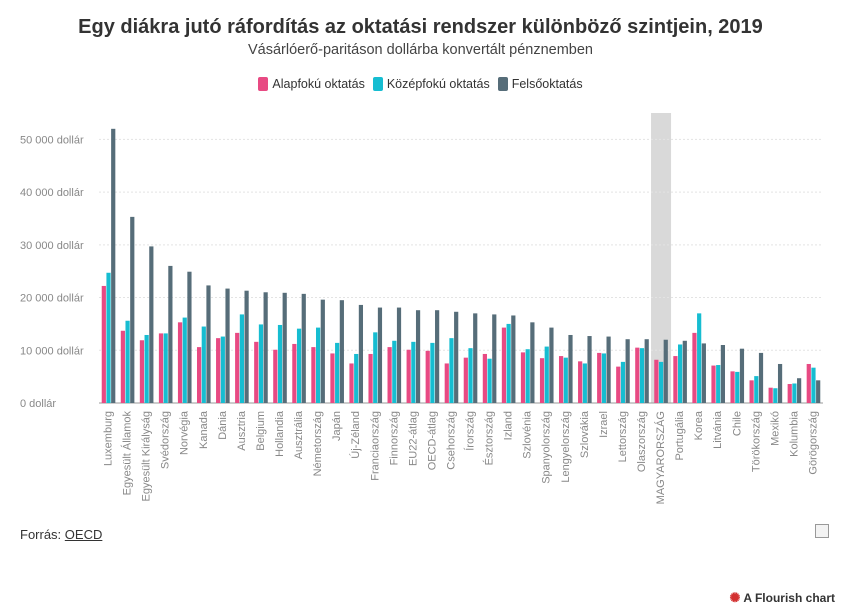 This screenshot has height=612, width=841. I want to click on x-tick-label: Finnország, so click(394, 438).